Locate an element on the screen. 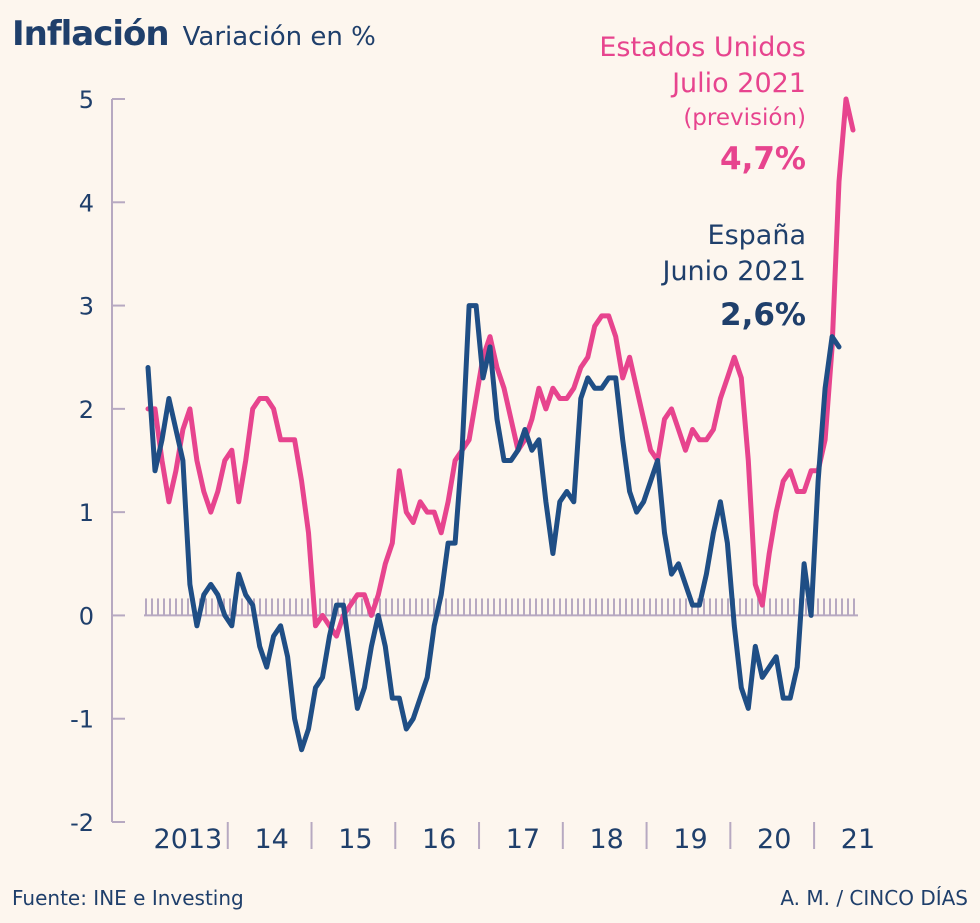 The width and height of the screenshot is (980, 923). x-tick-label: 16 is located at coordinates (439, 839).